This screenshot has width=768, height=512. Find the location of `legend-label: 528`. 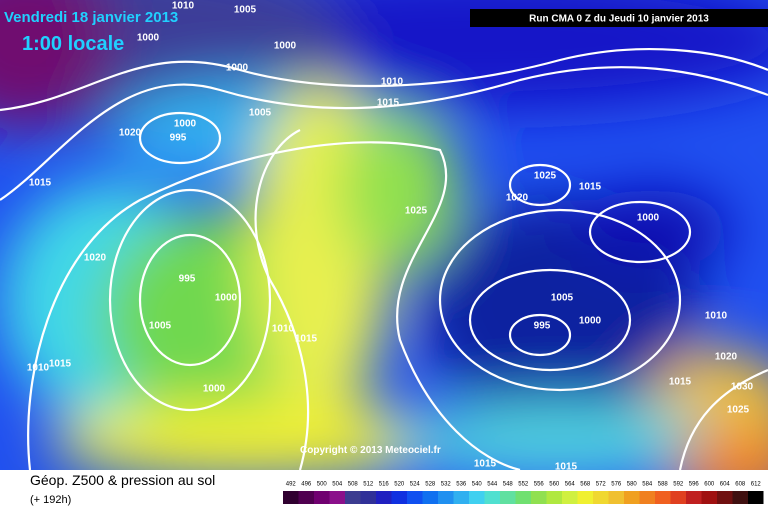

legend-label: 528 is located at coordinates (430, 485).